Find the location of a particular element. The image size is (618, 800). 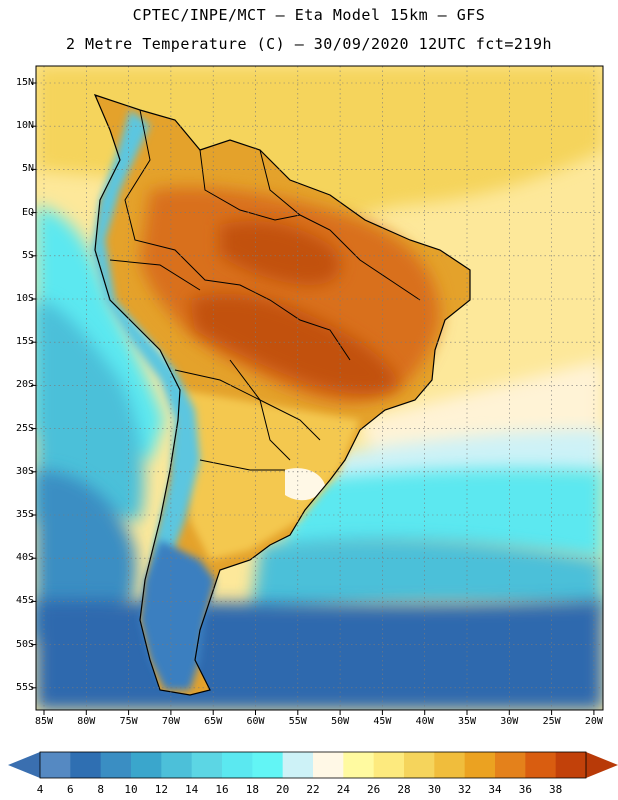

longitude-label: 25W is located at coordinates (551, 721).